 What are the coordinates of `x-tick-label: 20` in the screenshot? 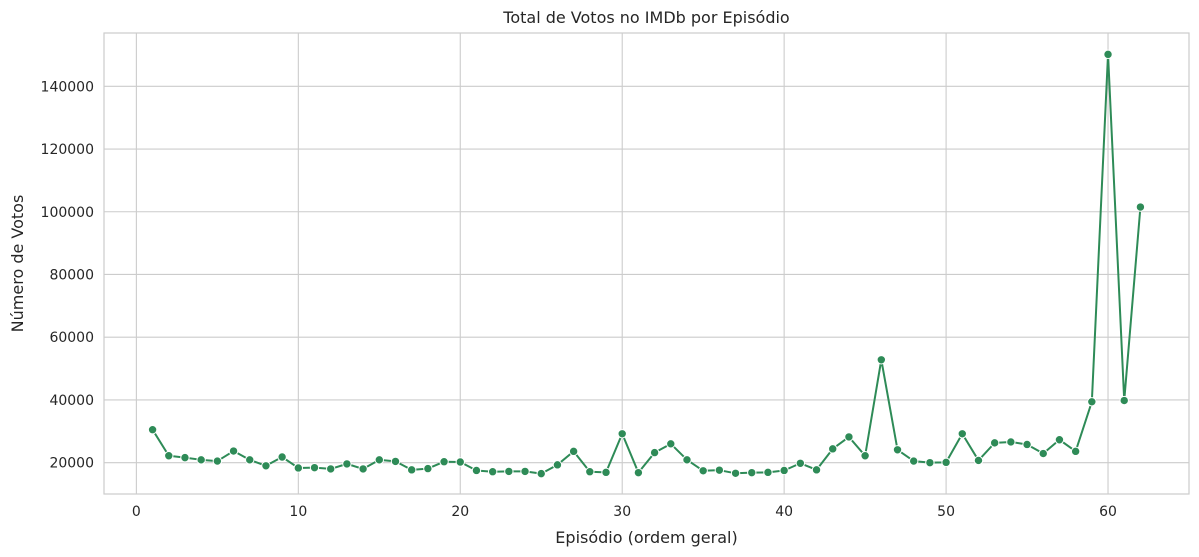 It's located at (460, 512).